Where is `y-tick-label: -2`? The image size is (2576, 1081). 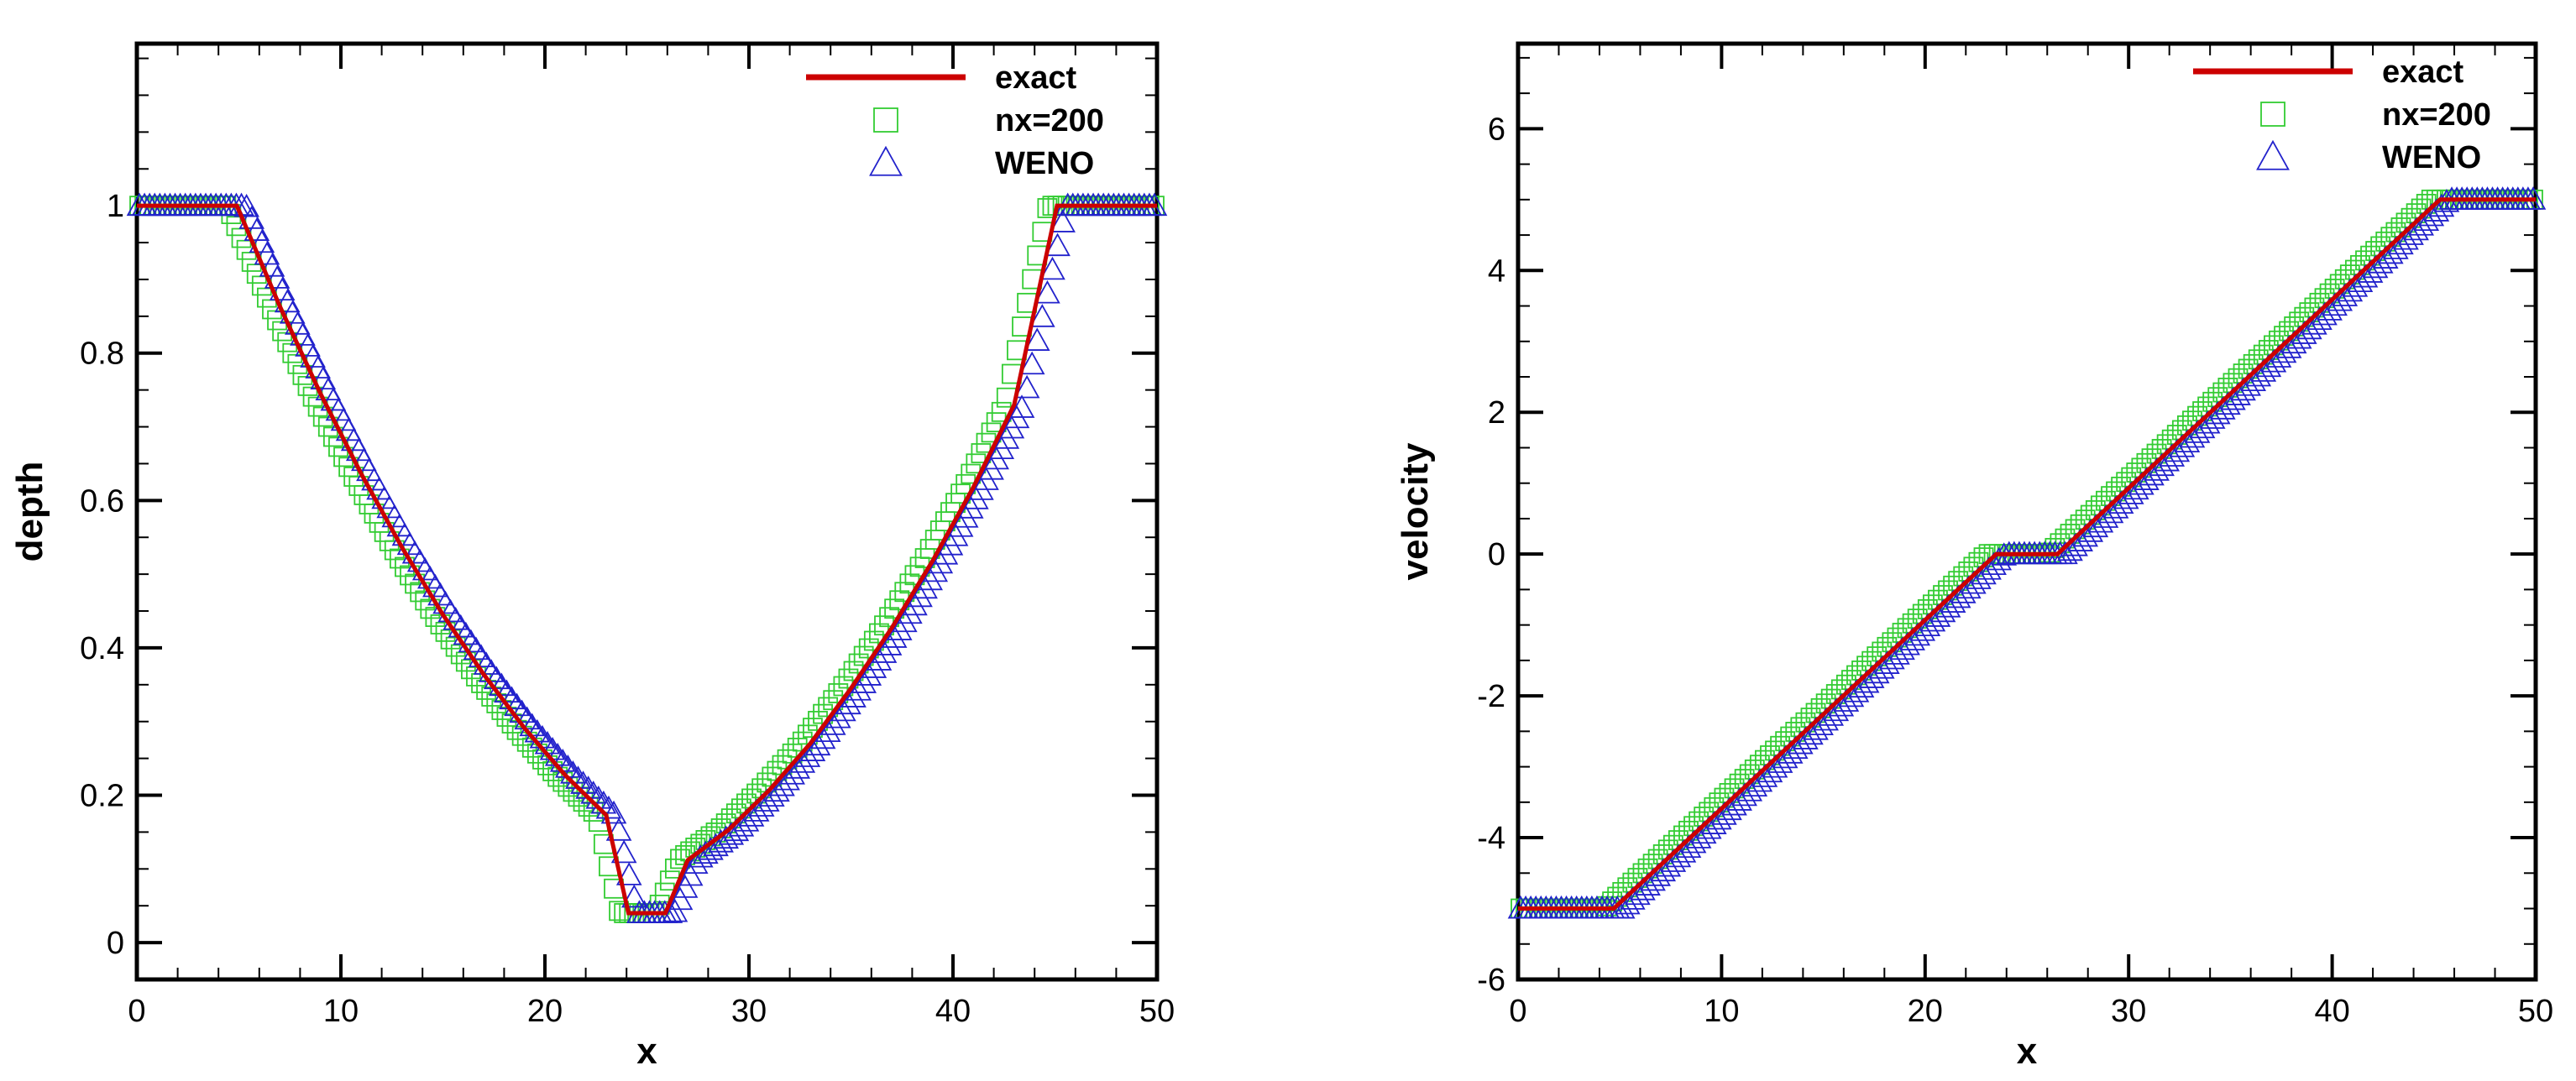
y-tick-label: -2 is located at coordinates (1491, 696).